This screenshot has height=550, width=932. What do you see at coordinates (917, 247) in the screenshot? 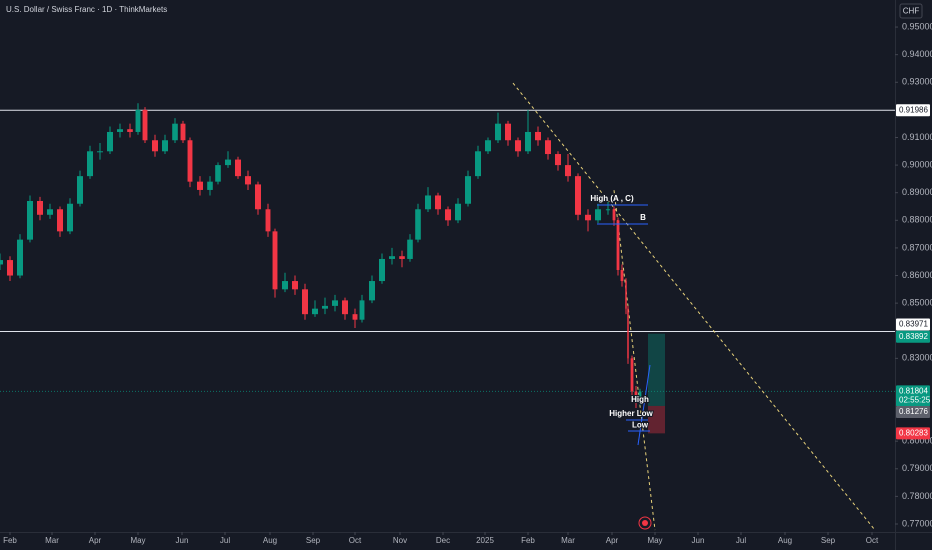
I see `y-tick-label: 0.87000` at bounding box center [917, 247].